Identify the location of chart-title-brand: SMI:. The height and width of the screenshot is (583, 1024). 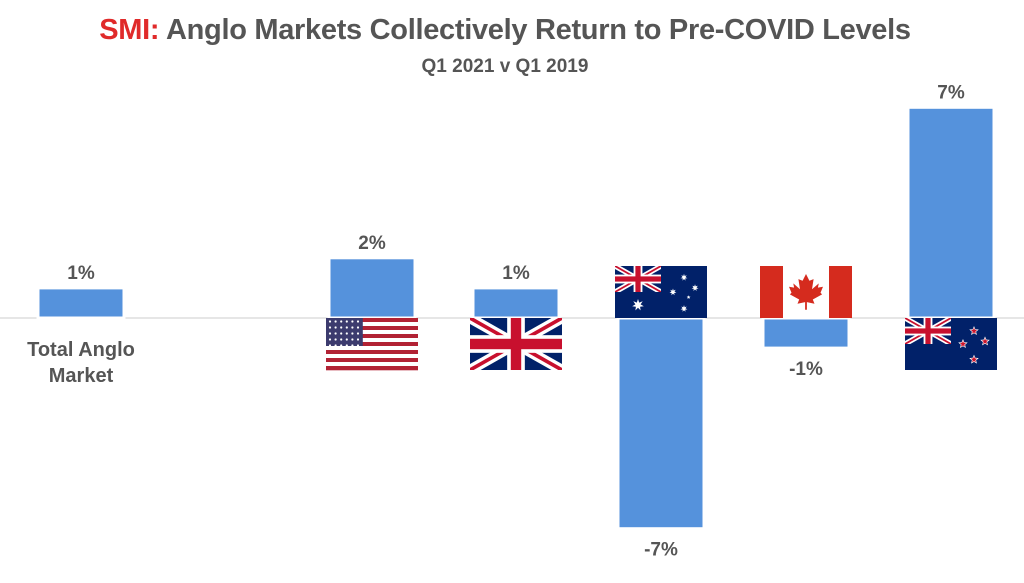
(129, 30).